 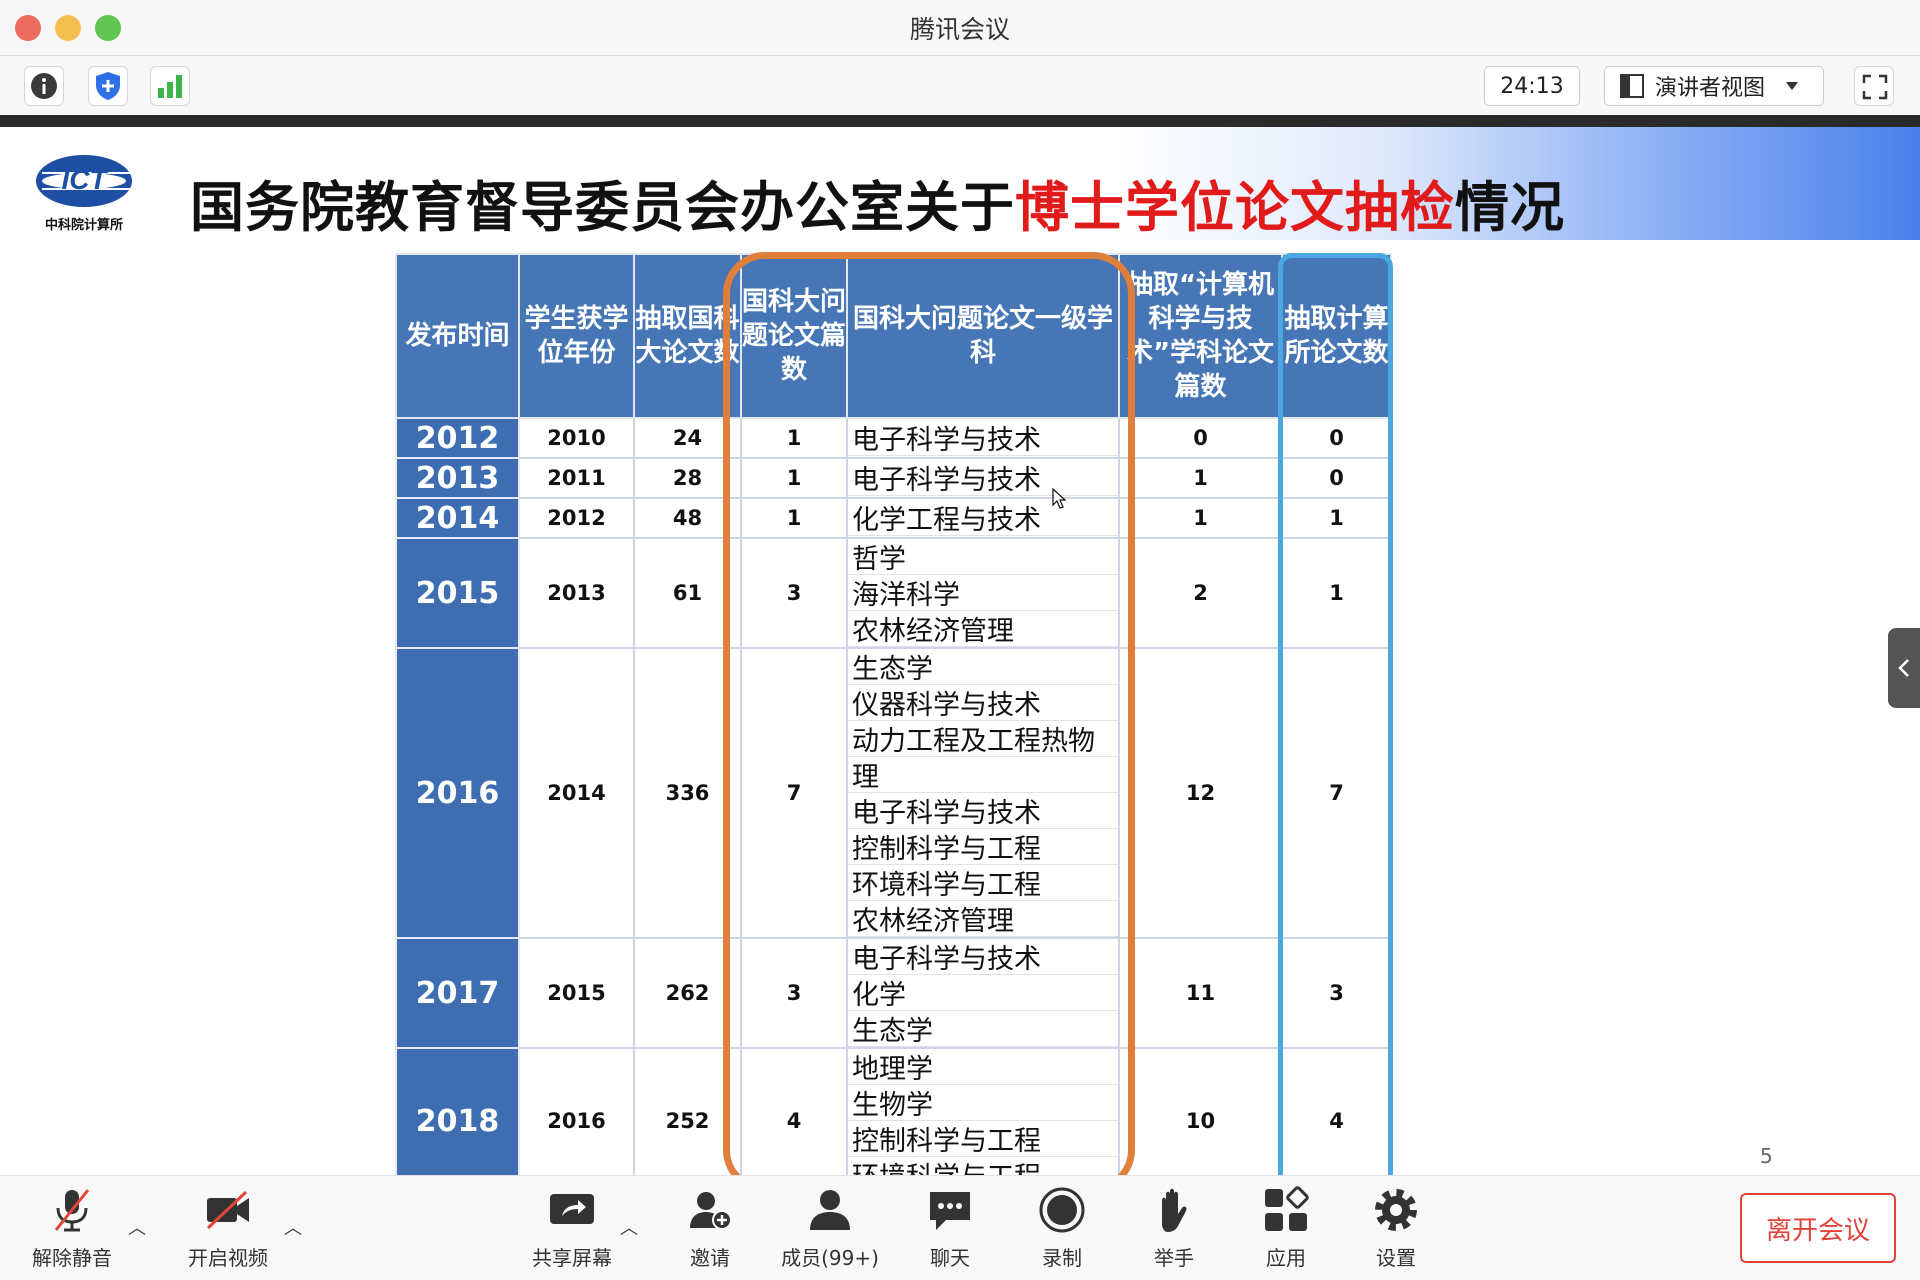 I want to click on maximize-window-button, so click(x=108, y=28).